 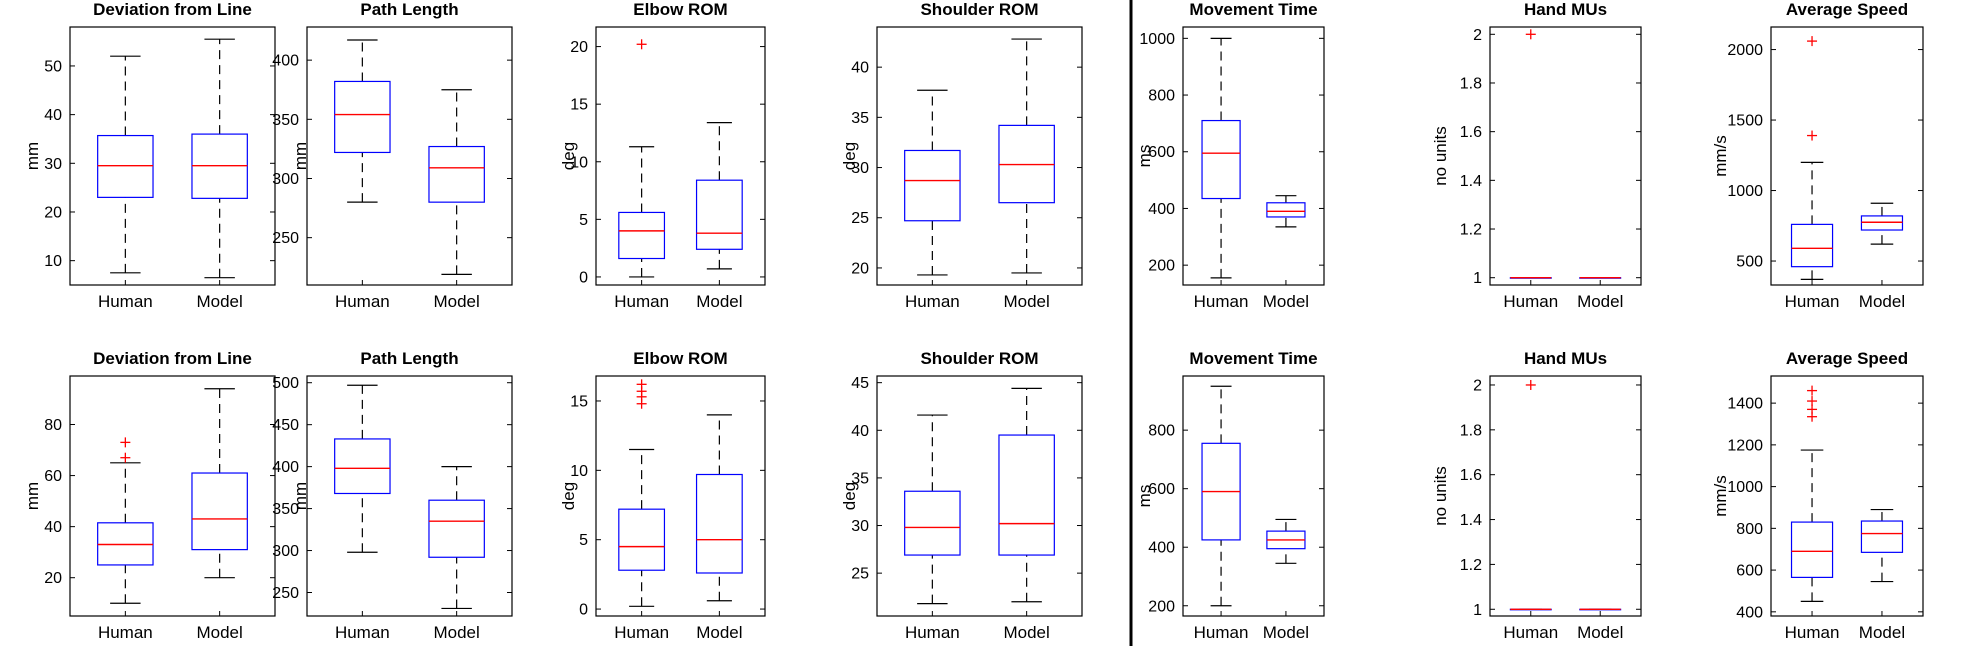 What do you see at coordinates (285, 383) in the screenshot?
I see `y-tick-label: 500` at bounding box center [285, 383].